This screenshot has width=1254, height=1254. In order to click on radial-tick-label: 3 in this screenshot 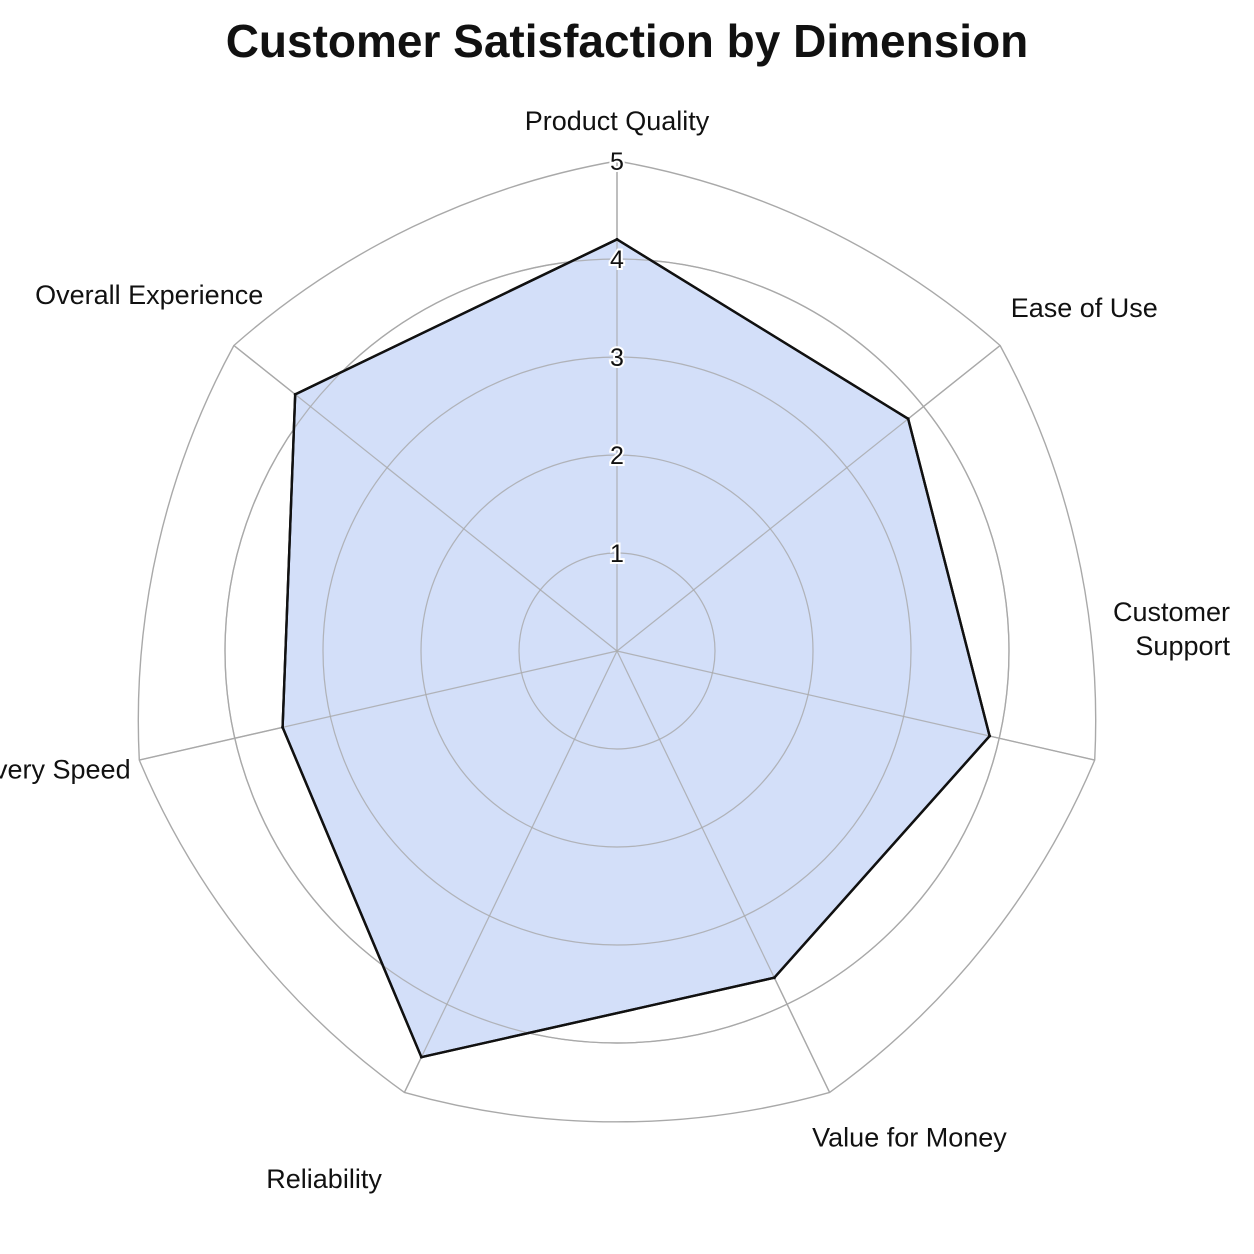, I will do `click(617, 358)`.